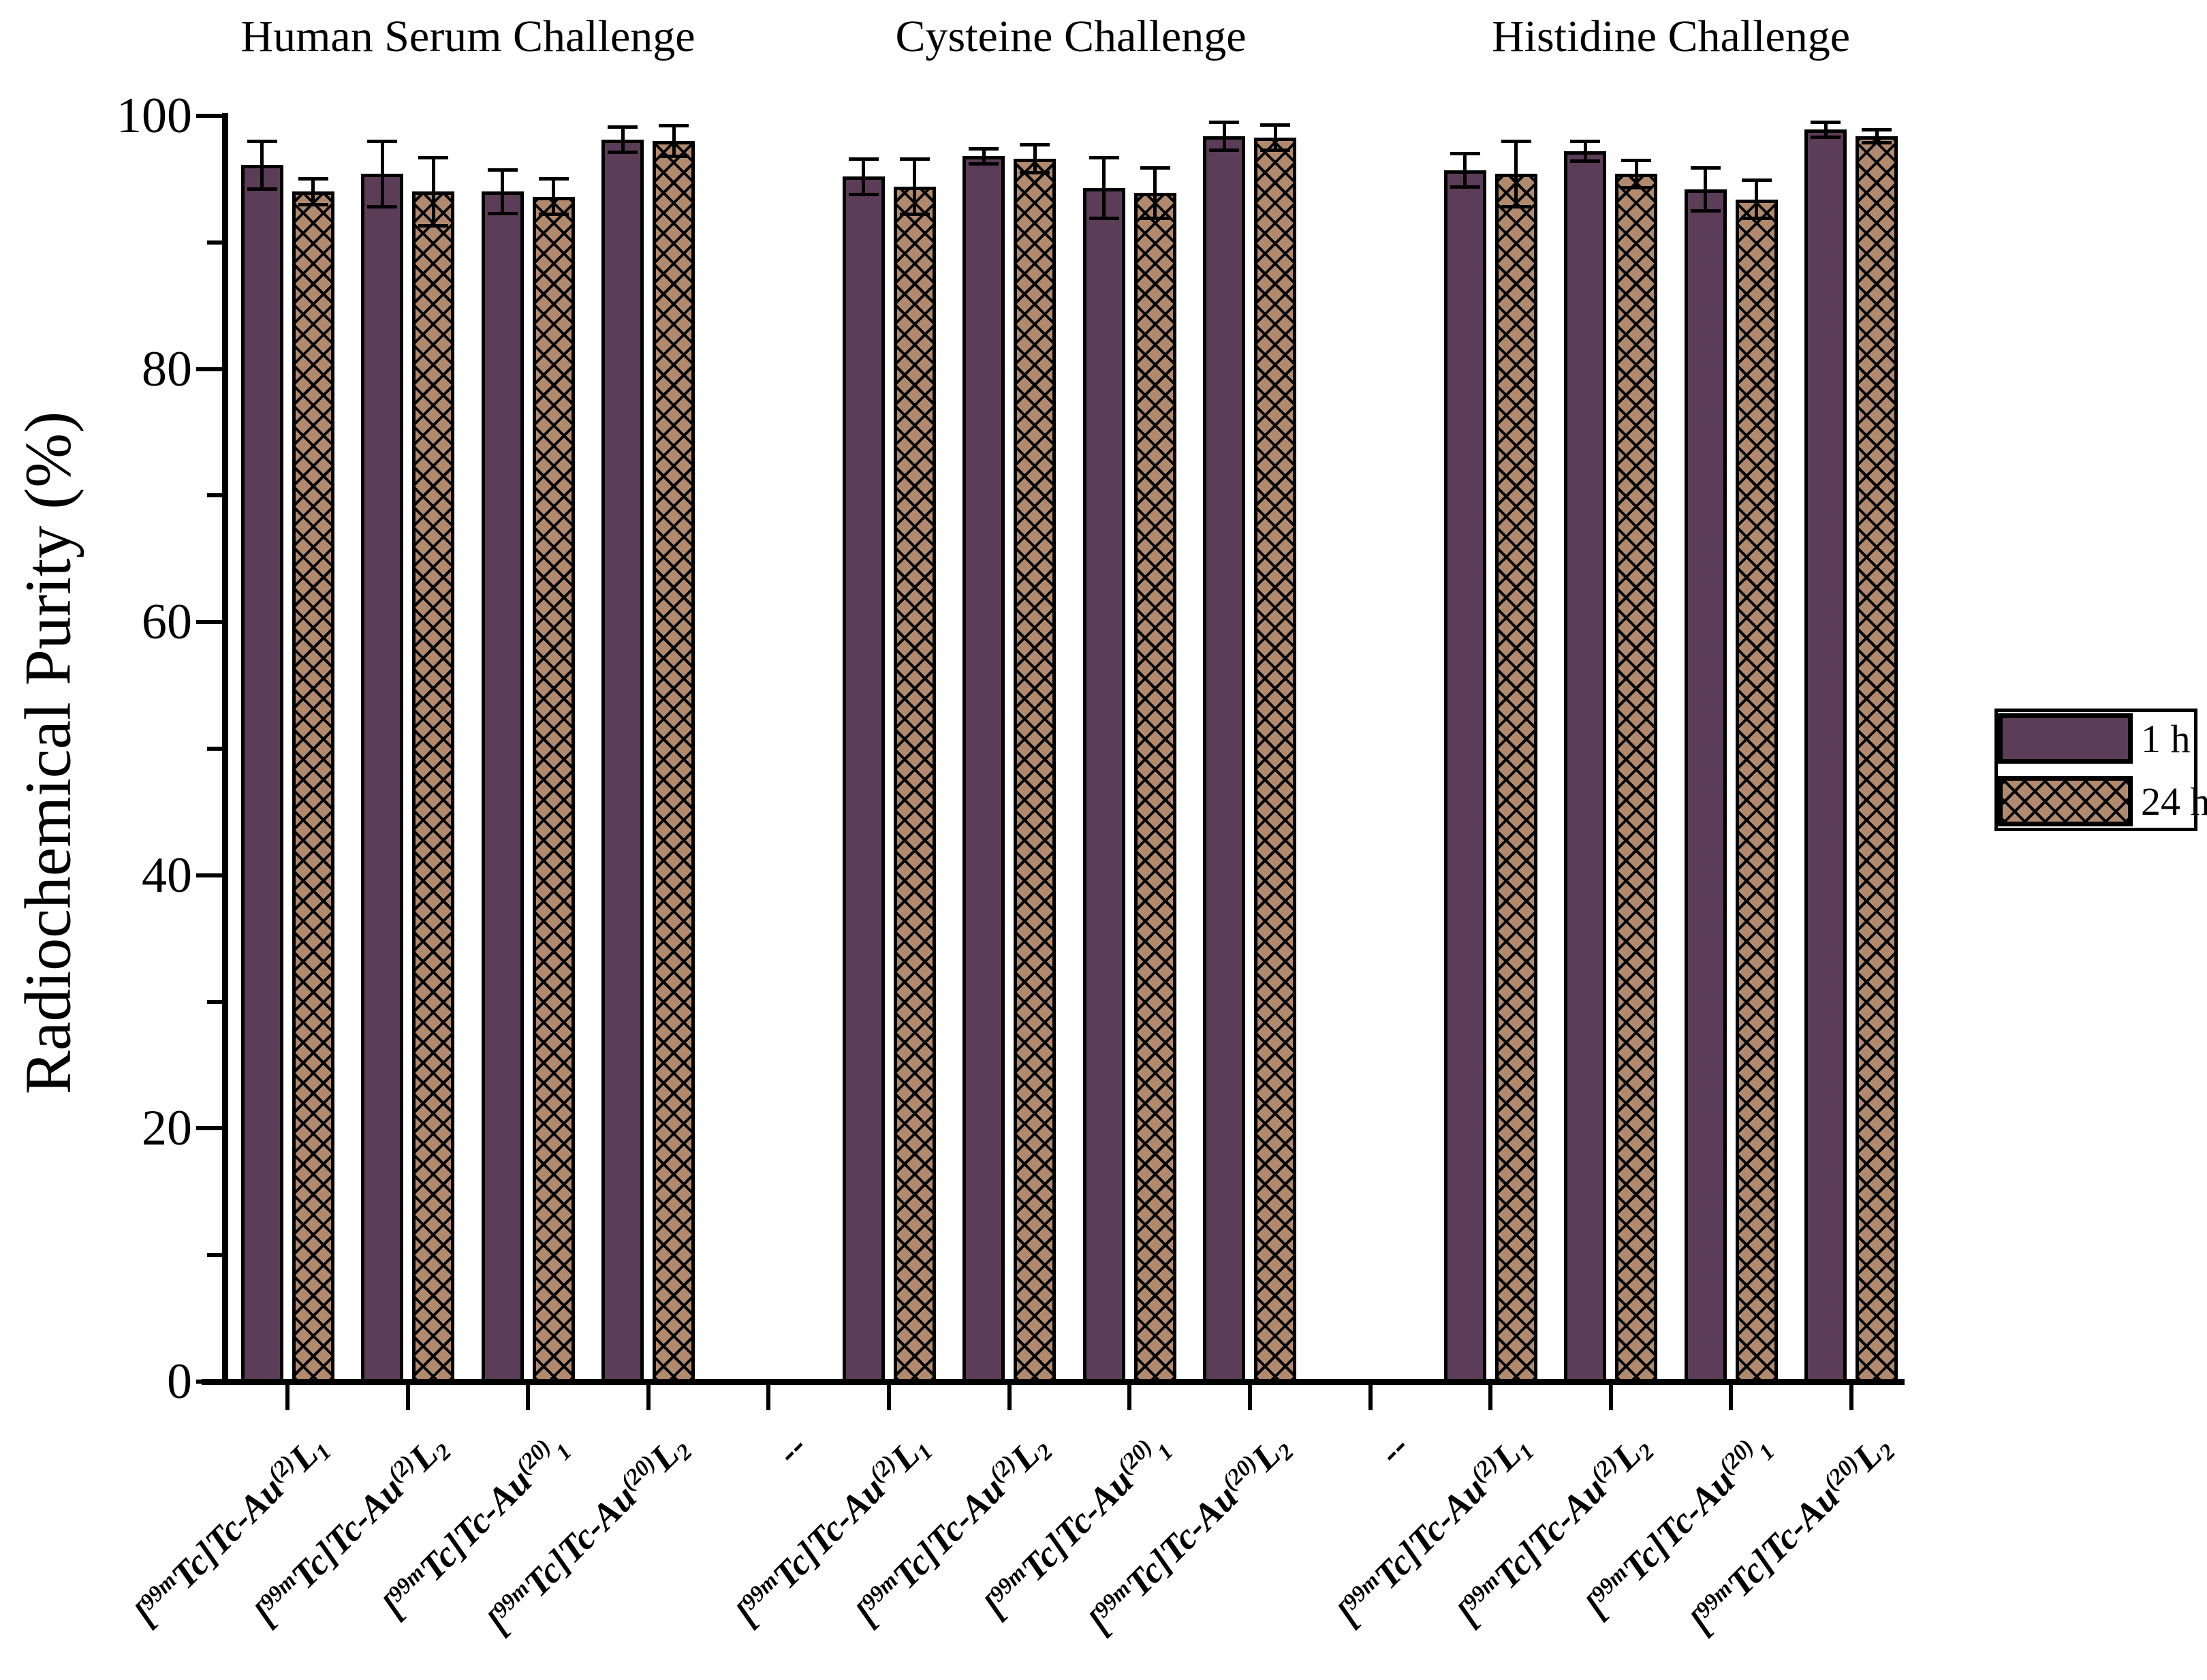  I want to click on legend-label-1h: 1 h, so click(2166, 738).